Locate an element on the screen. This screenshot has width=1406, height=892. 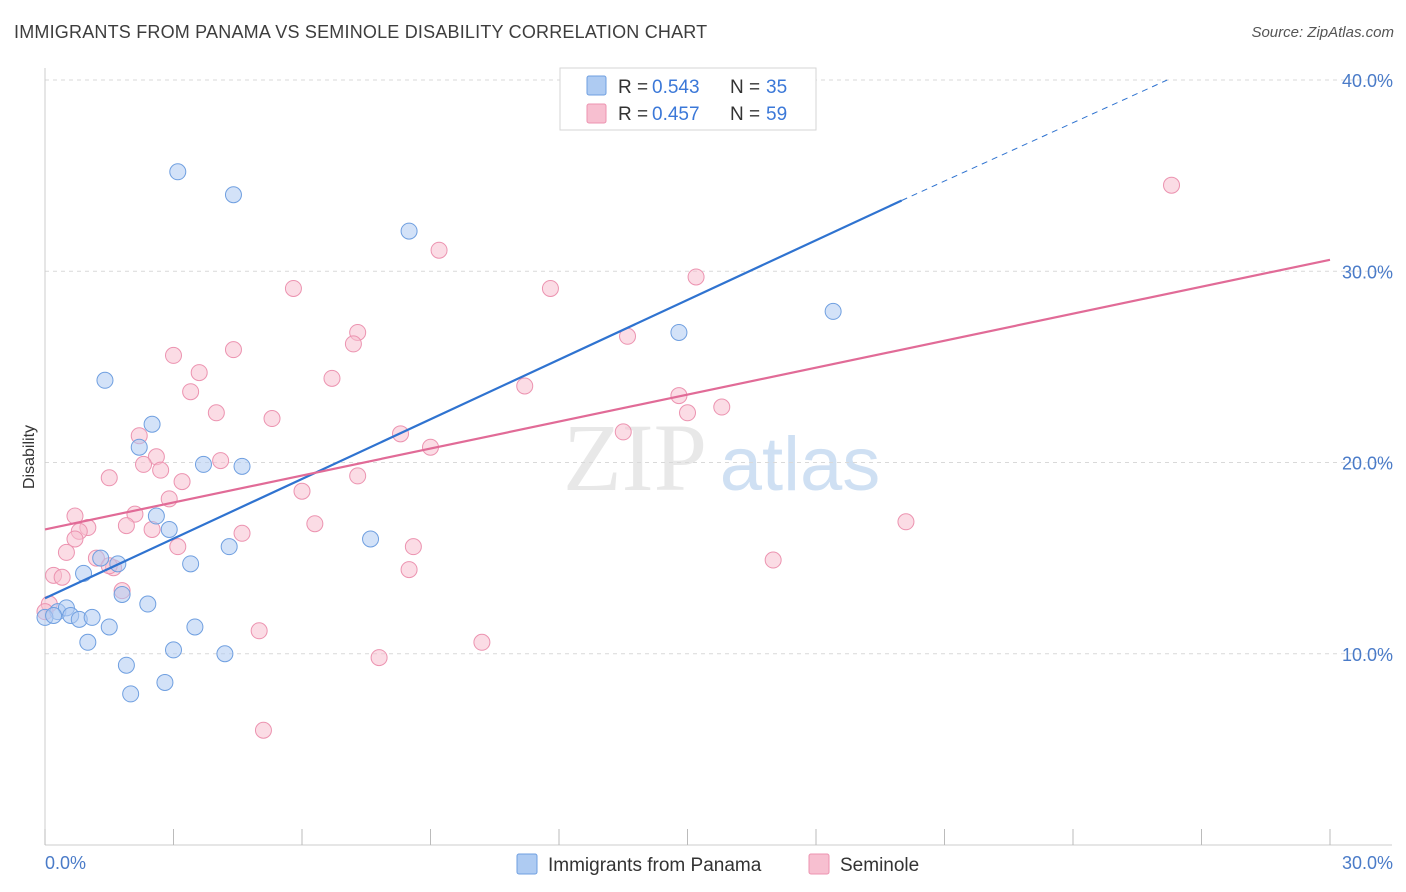
bottom-legend-label-panama: Immigrants from Panama is located at coordinates (655, 865).